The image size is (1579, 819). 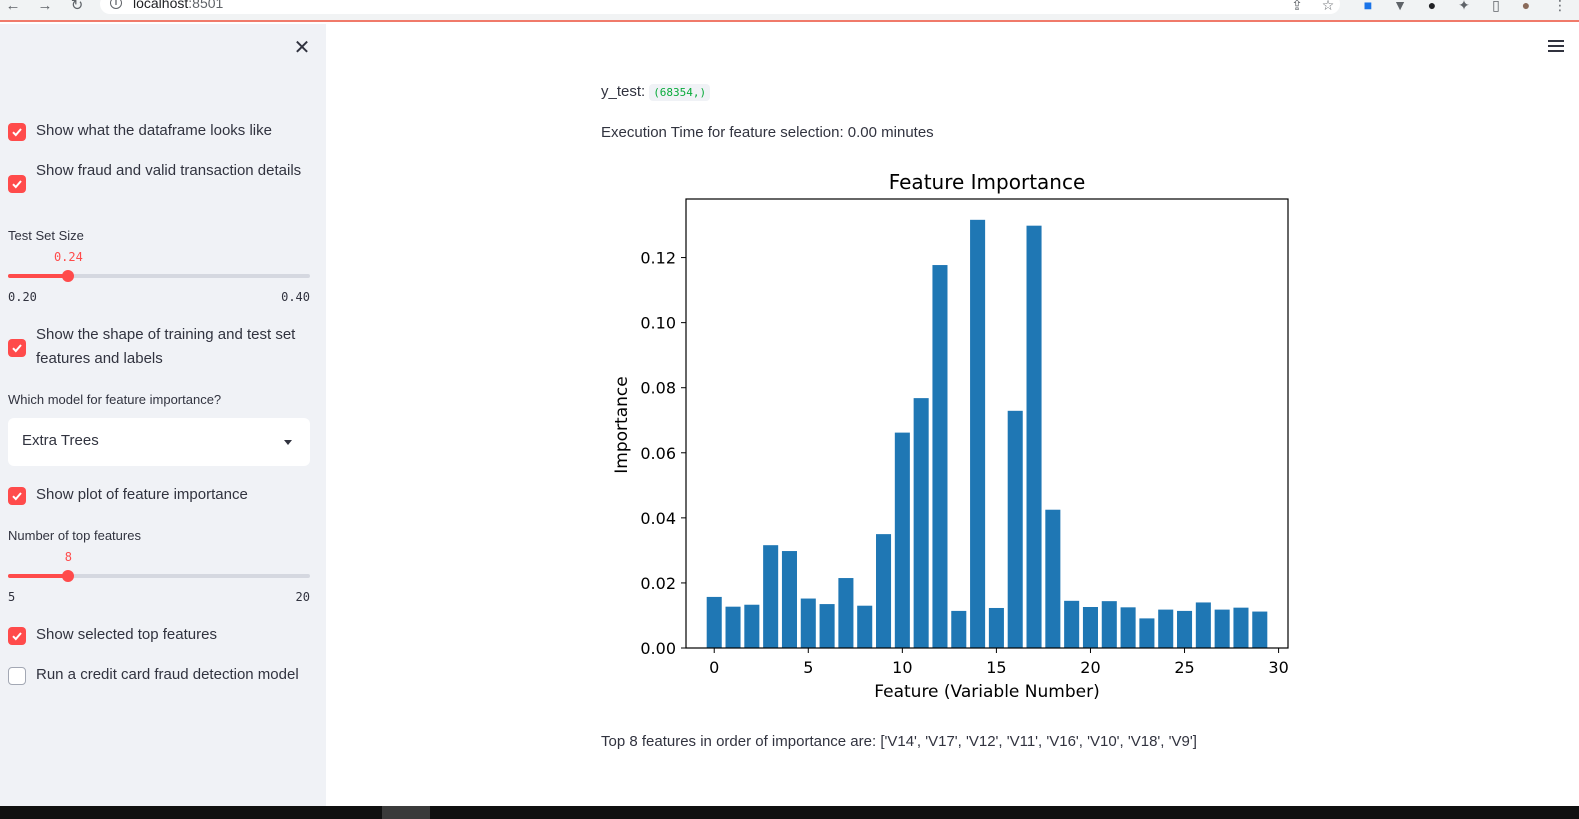 I want to click on y-test-line: y_test: (68354,), so click(x=656, y=92).